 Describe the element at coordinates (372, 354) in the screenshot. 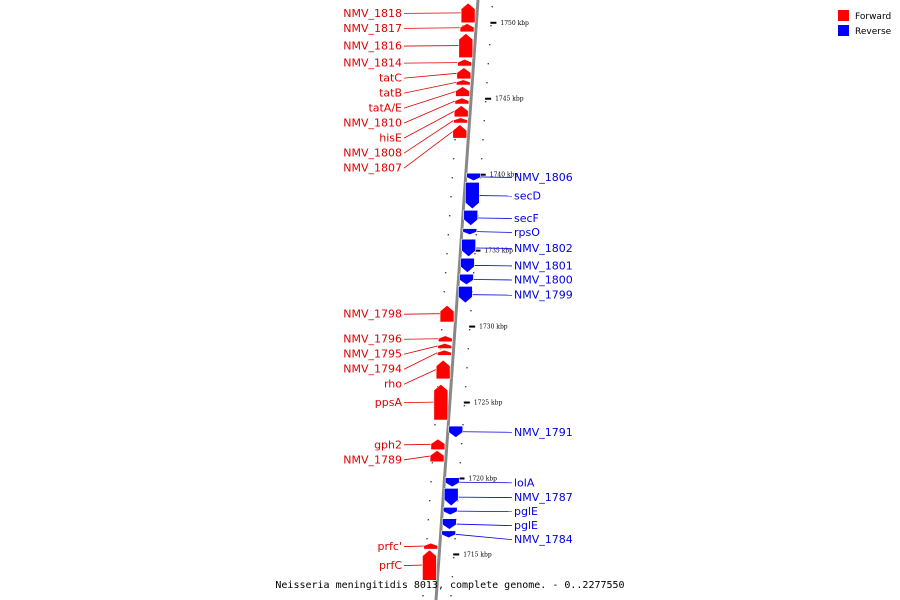

I see `gene-label-forward: NMV_1795` at that location.